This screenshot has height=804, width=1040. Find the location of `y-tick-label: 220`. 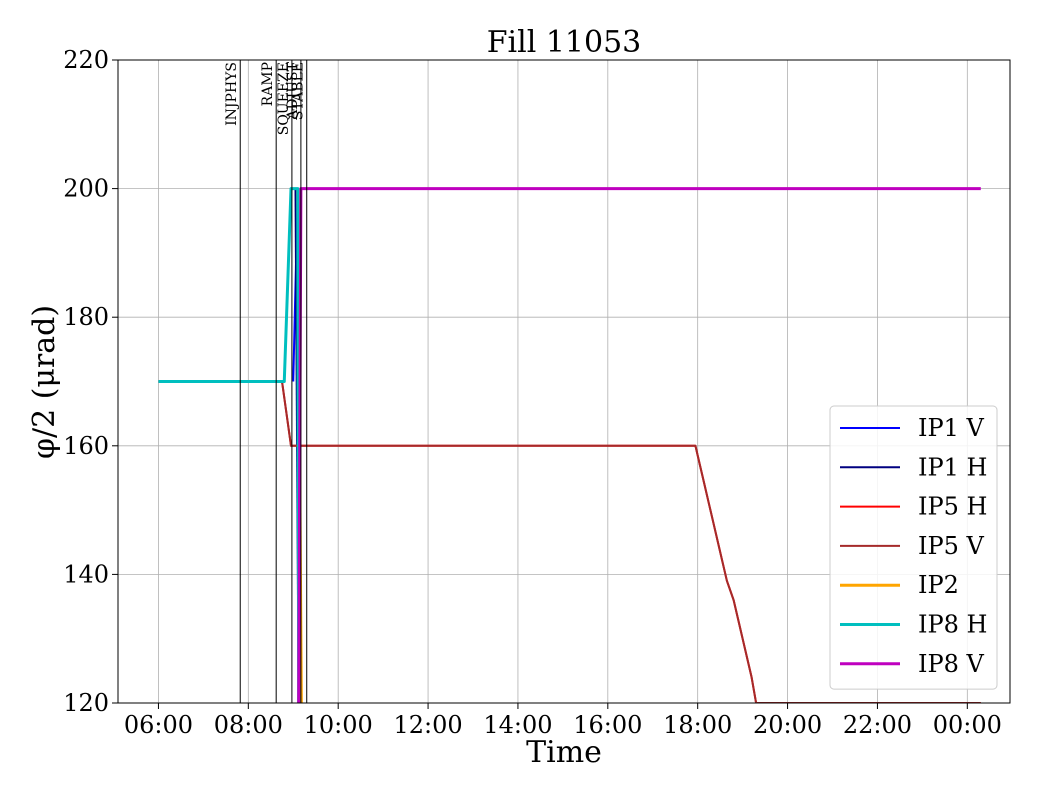

y-tick-label: 220 is located at coordinates (86, 60).